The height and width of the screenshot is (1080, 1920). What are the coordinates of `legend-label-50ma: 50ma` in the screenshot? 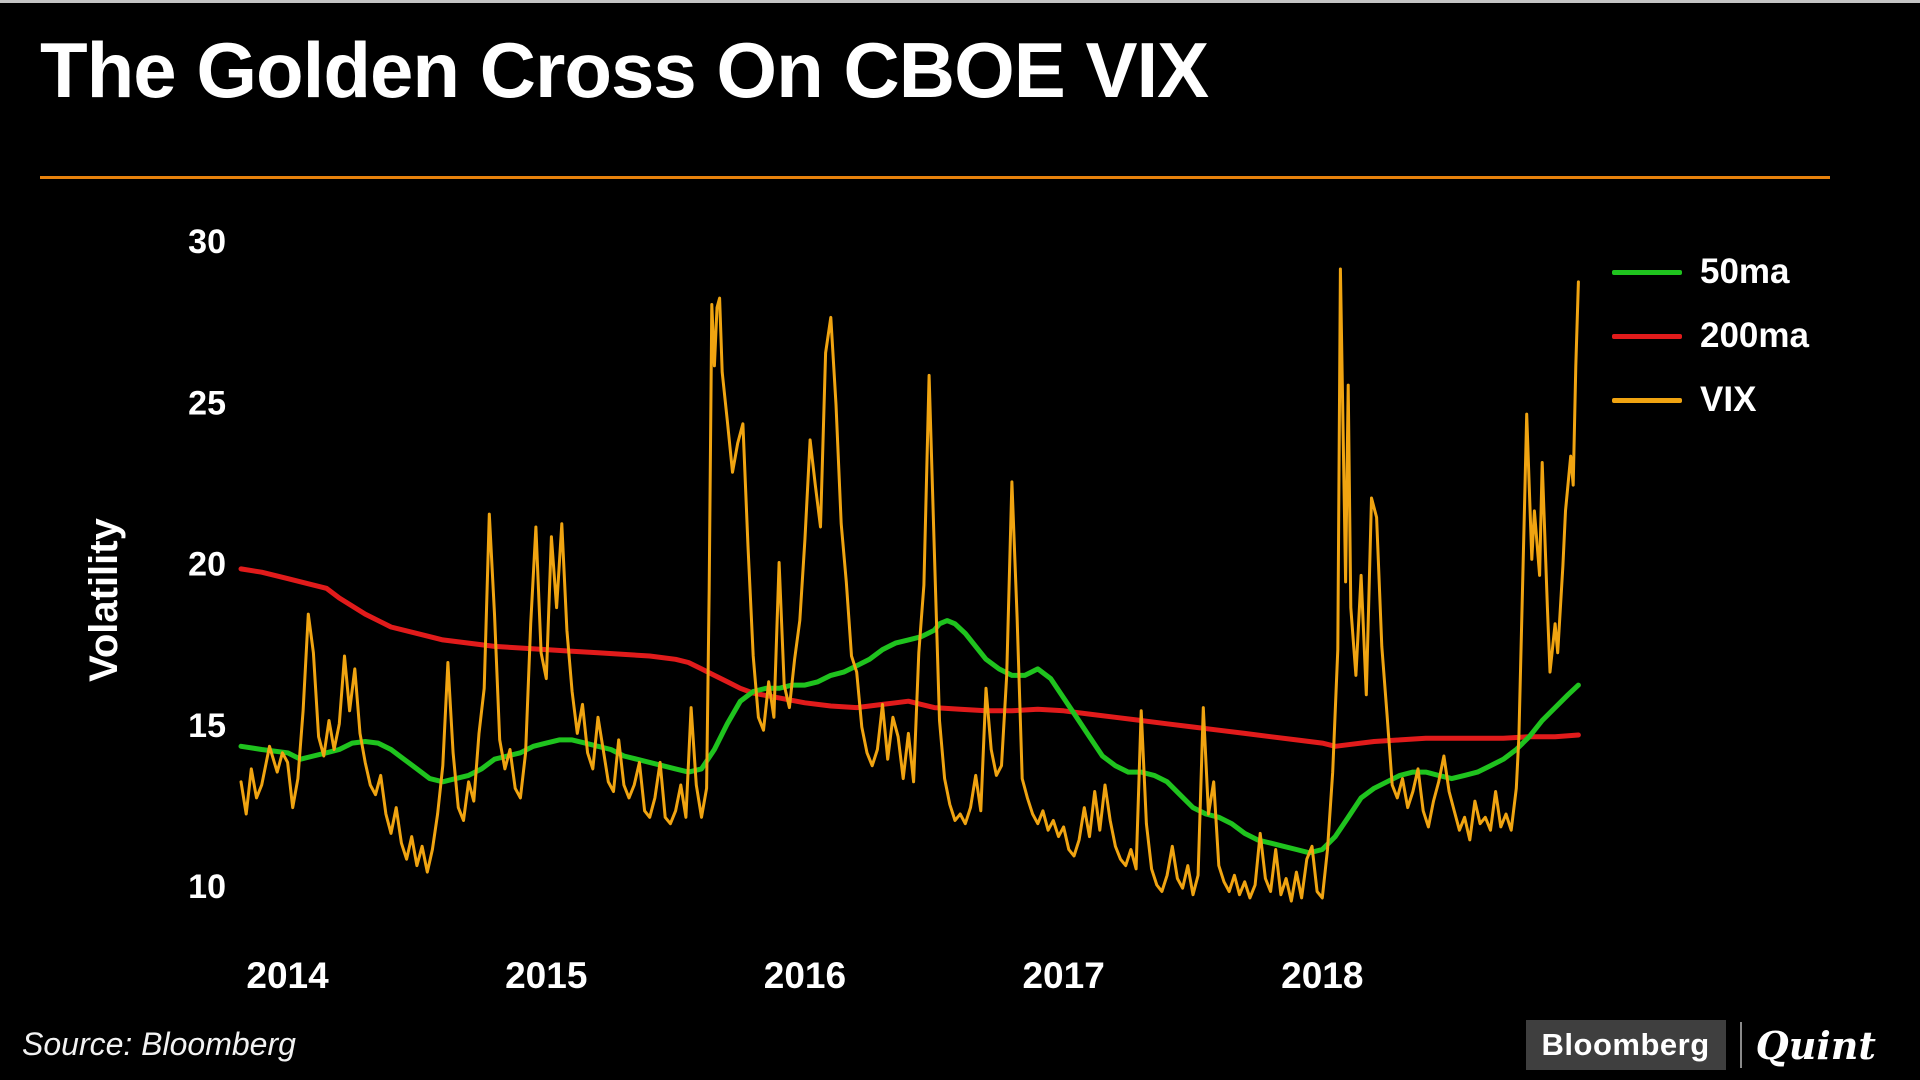 It's located at (1745, 271).